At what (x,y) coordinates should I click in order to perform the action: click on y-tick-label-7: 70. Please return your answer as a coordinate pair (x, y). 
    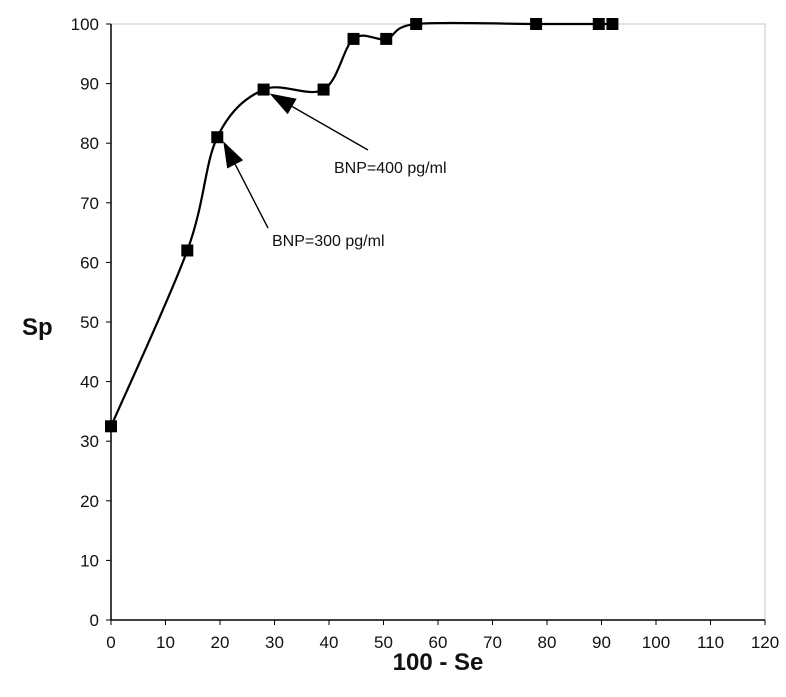
    Looking at the image, I should click on (89, 203).